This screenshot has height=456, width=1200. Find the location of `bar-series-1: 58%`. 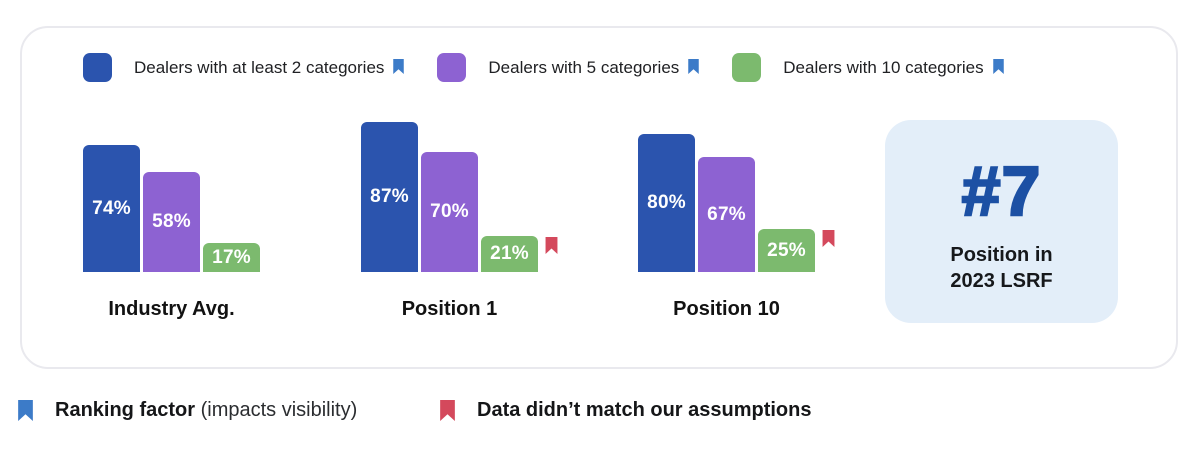

bar-series-1: 58% is located at coordinates (171, 222).